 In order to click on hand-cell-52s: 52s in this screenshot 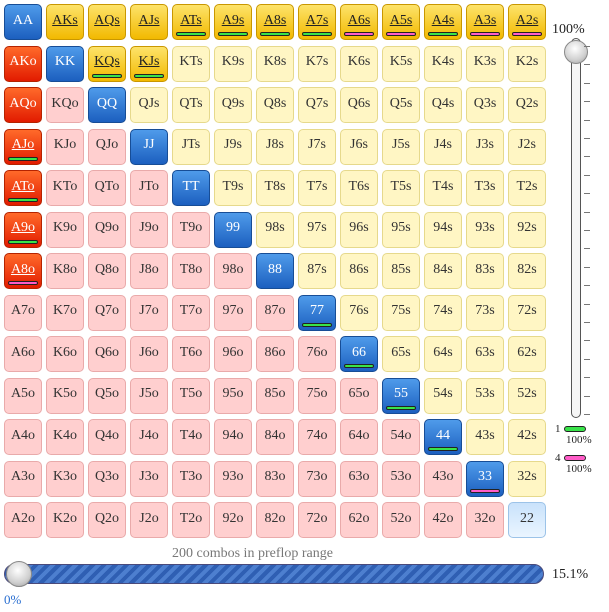, I will do `click(527, 395)`.